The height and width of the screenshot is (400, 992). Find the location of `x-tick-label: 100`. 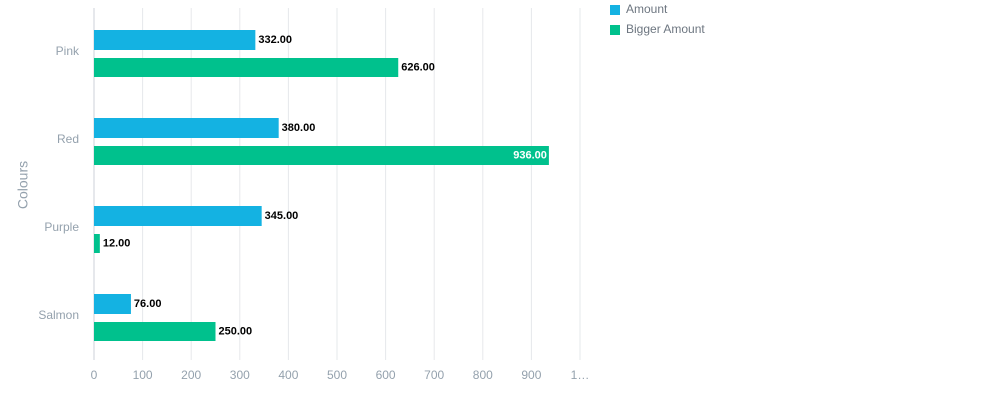

x-tick-label: 100 is located at coordinates (143, 375).